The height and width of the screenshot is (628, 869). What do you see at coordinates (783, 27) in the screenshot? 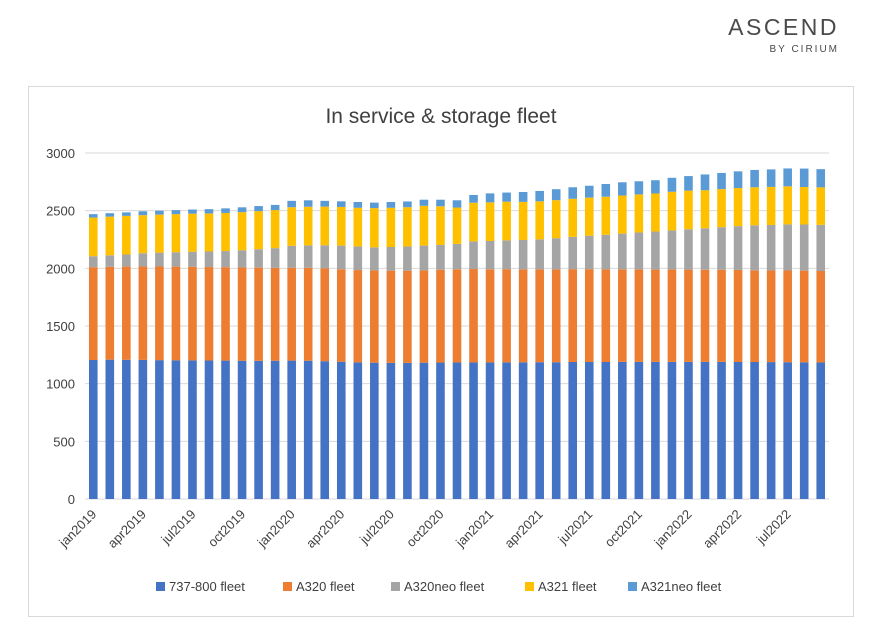
I see `brand-name: ASCEND` at bounding box center [783, 27].